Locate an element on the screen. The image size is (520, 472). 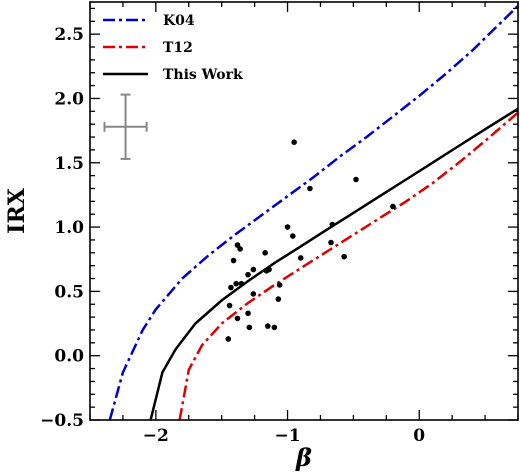
legend-label: T12 is located at coordinates (178, 48).